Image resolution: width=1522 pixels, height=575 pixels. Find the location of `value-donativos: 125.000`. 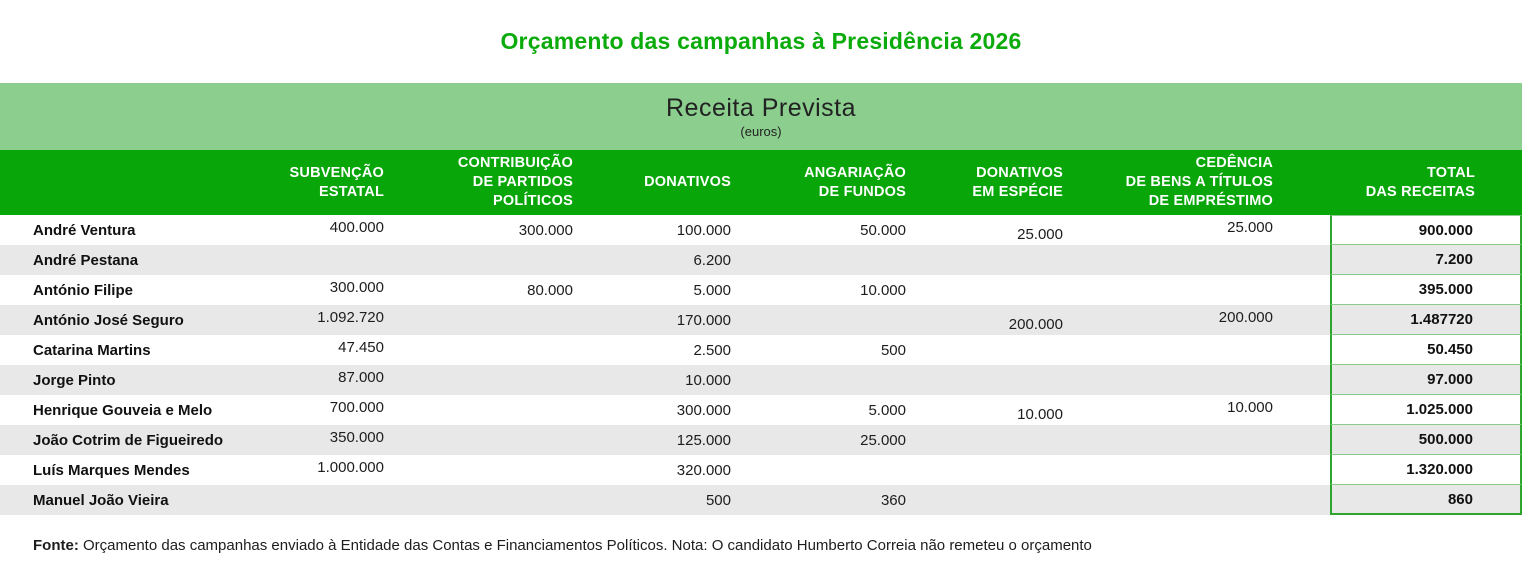

value-donativos: 125.000 is located at coordinates (703, 440).